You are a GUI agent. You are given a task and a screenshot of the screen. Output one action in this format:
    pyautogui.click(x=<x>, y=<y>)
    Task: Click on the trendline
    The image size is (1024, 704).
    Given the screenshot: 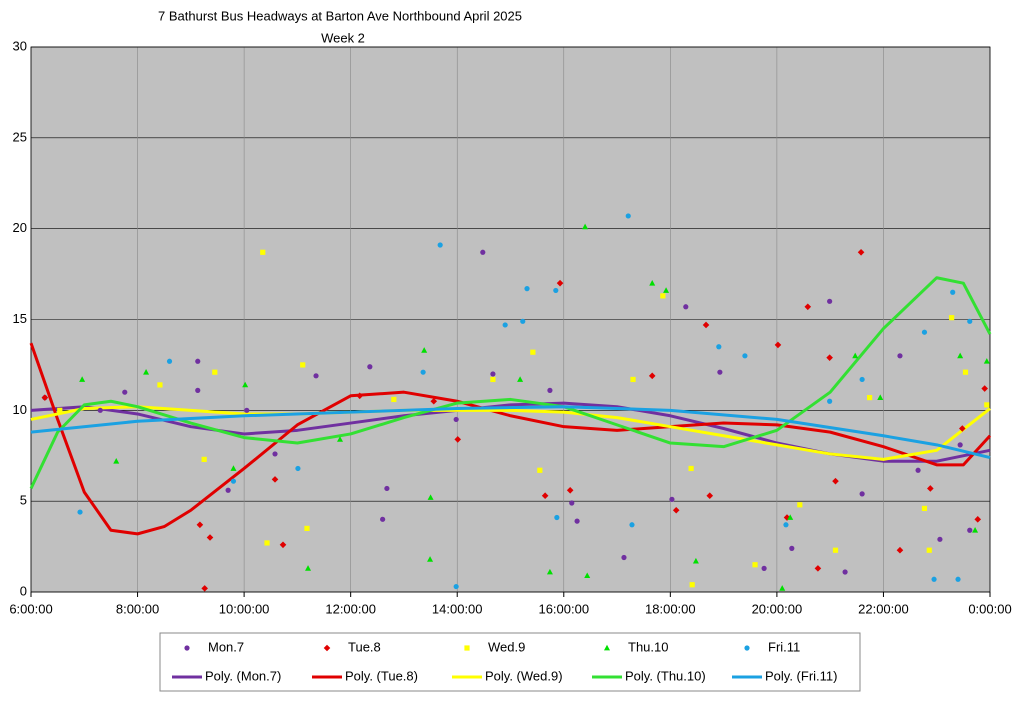 What is the action you would take?
    pyautogui.click(x=510, y=432)
    